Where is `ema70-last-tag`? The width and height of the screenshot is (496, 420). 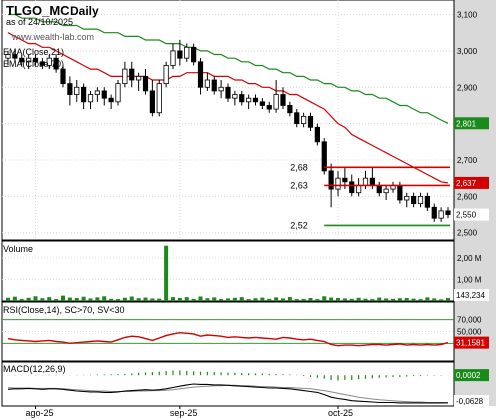
ema70-last-tag is located at coordinates (471, 123).